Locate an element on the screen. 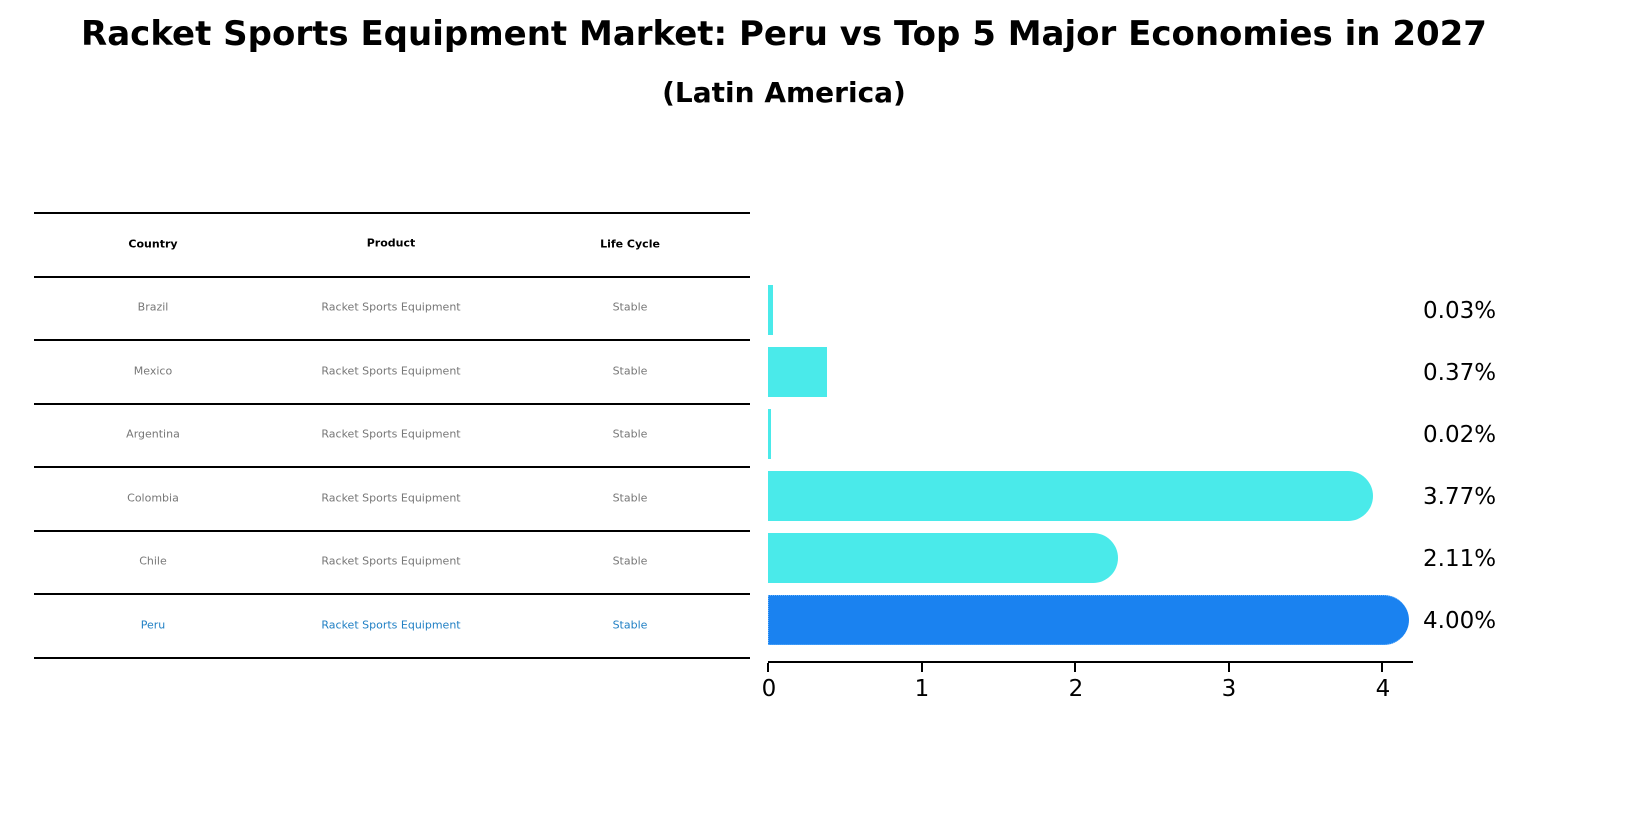 This screenshot has height=823, width=1646. cell-country: Brazil is located at coordinates (153, 307).